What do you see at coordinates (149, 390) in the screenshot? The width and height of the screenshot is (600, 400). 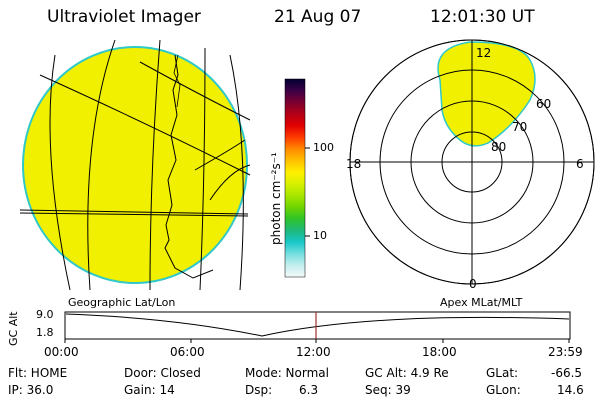 I see `status-gain: Gain: 14` at bounding box center [149, 390].